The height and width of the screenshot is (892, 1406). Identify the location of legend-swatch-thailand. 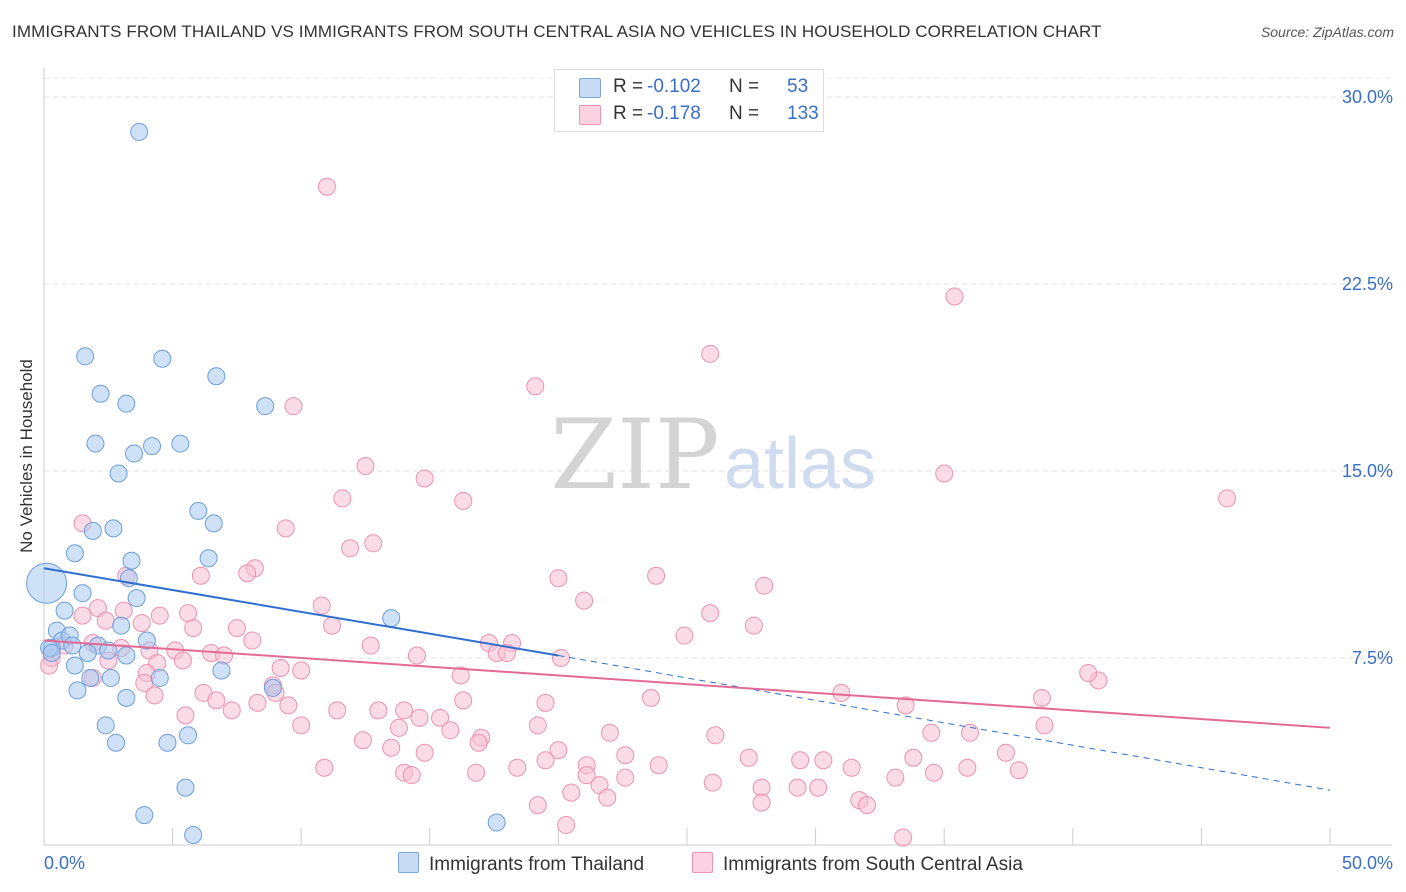
(590, 88).